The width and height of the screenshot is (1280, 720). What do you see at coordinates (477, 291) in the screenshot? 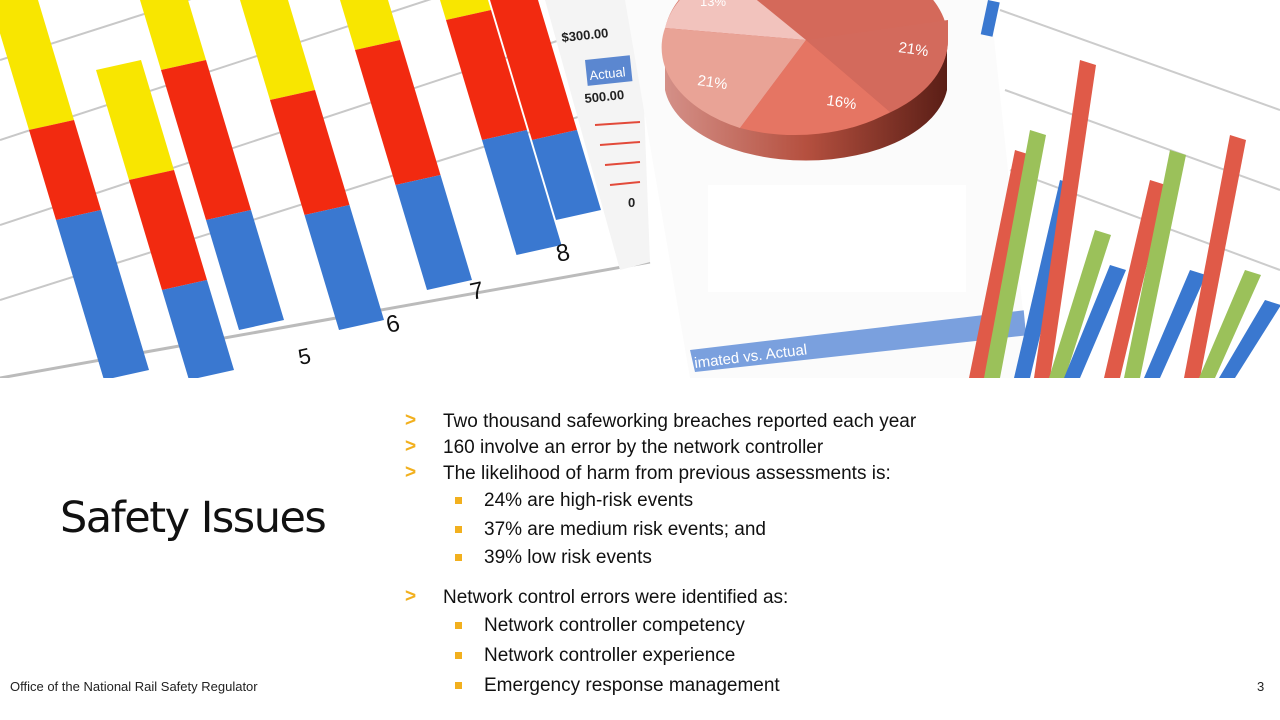
I see `axis-label: 7` at bounding box center [477, 291].